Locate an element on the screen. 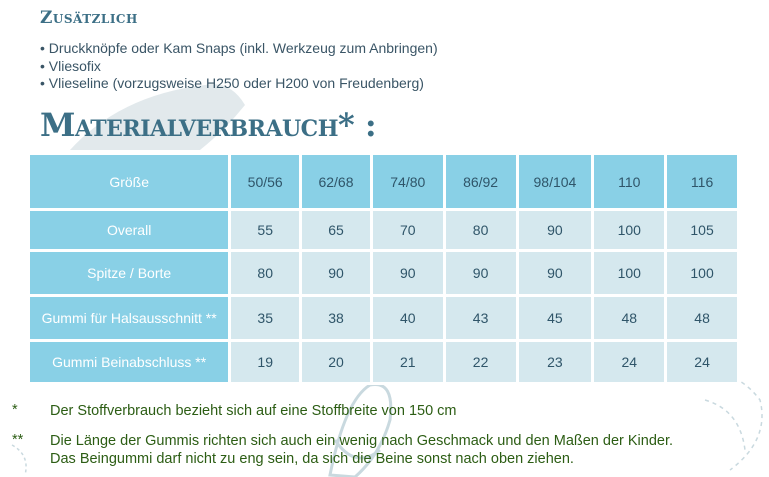 The width and height of the screenshot is (769, 477). row-label: Gummi Beinabschluss ** is located at coordinates (129, 362).